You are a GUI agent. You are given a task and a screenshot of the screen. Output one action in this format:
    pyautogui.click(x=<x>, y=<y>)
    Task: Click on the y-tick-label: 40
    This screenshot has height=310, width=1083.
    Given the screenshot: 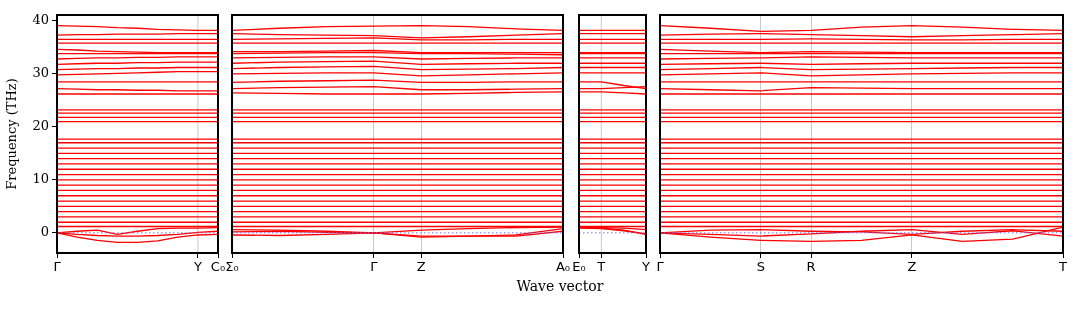 What is the action you would take?
    pyautogui.click(x=40, y=20)
    